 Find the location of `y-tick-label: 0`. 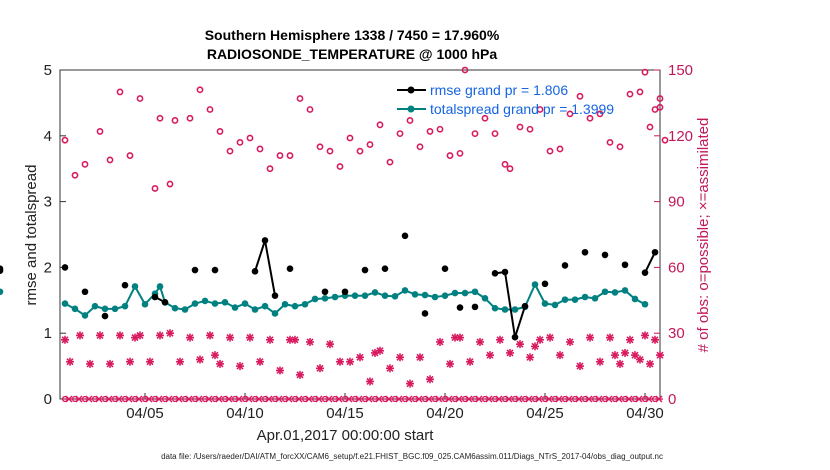

y-tick-label: 0 is located at coordinates (48, 399).